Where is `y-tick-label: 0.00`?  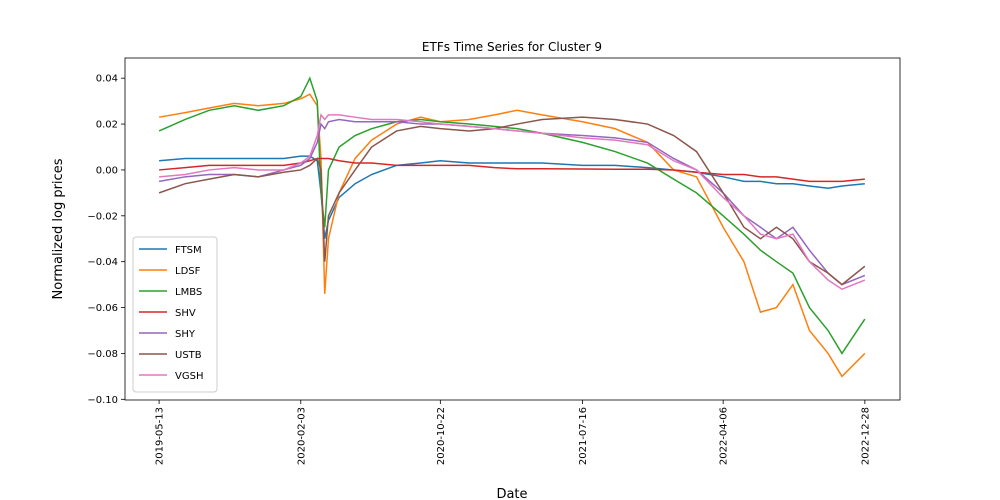 y-tick-label: 0.00 is located at coordinates (107, 170).